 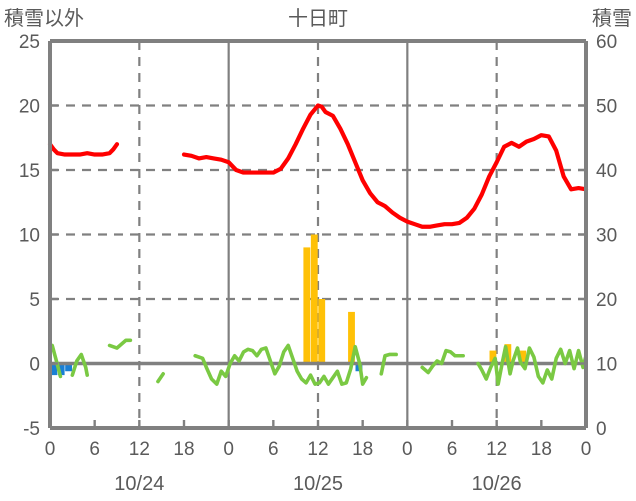 I want to click on tick-label-left: 0, so click(x=34, y=365).